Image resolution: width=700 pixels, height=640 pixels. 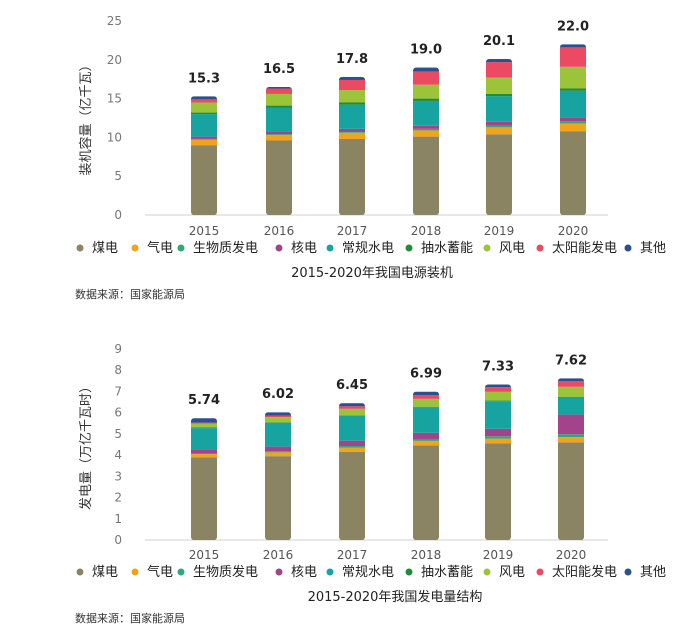 I want to click on capacity-total-label: 22.0, so click(x=573, y=26).